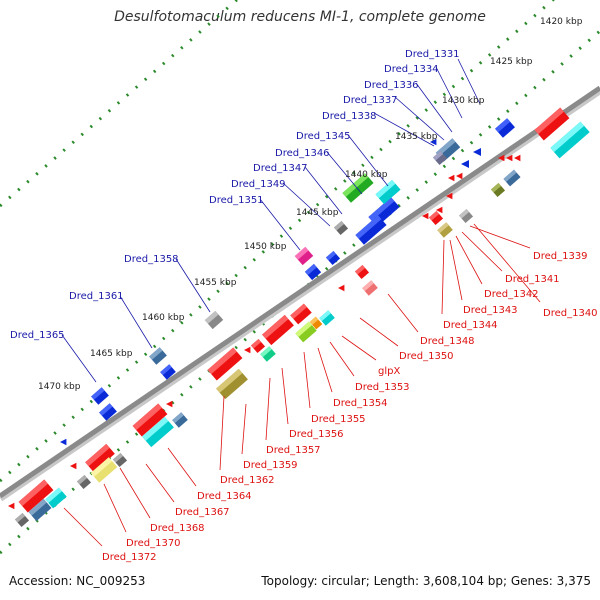  I want to click on upper-gene-label: Dred_1361, so click(96, 296).